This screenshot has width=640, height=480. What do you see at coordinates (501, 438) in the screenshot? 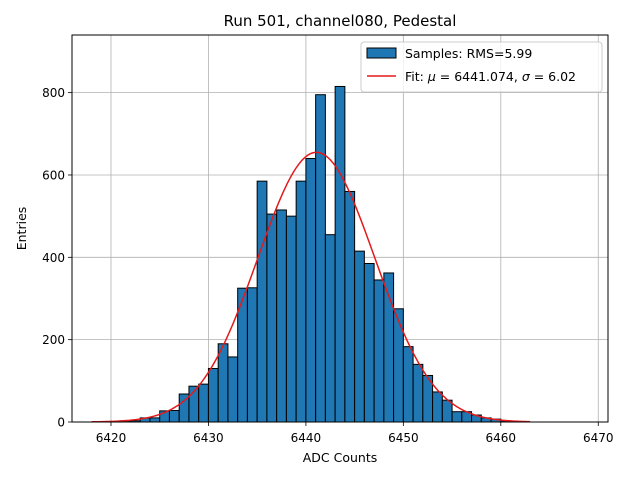
I see `x-tick-label: 6460` at bounding box center [501, 438].